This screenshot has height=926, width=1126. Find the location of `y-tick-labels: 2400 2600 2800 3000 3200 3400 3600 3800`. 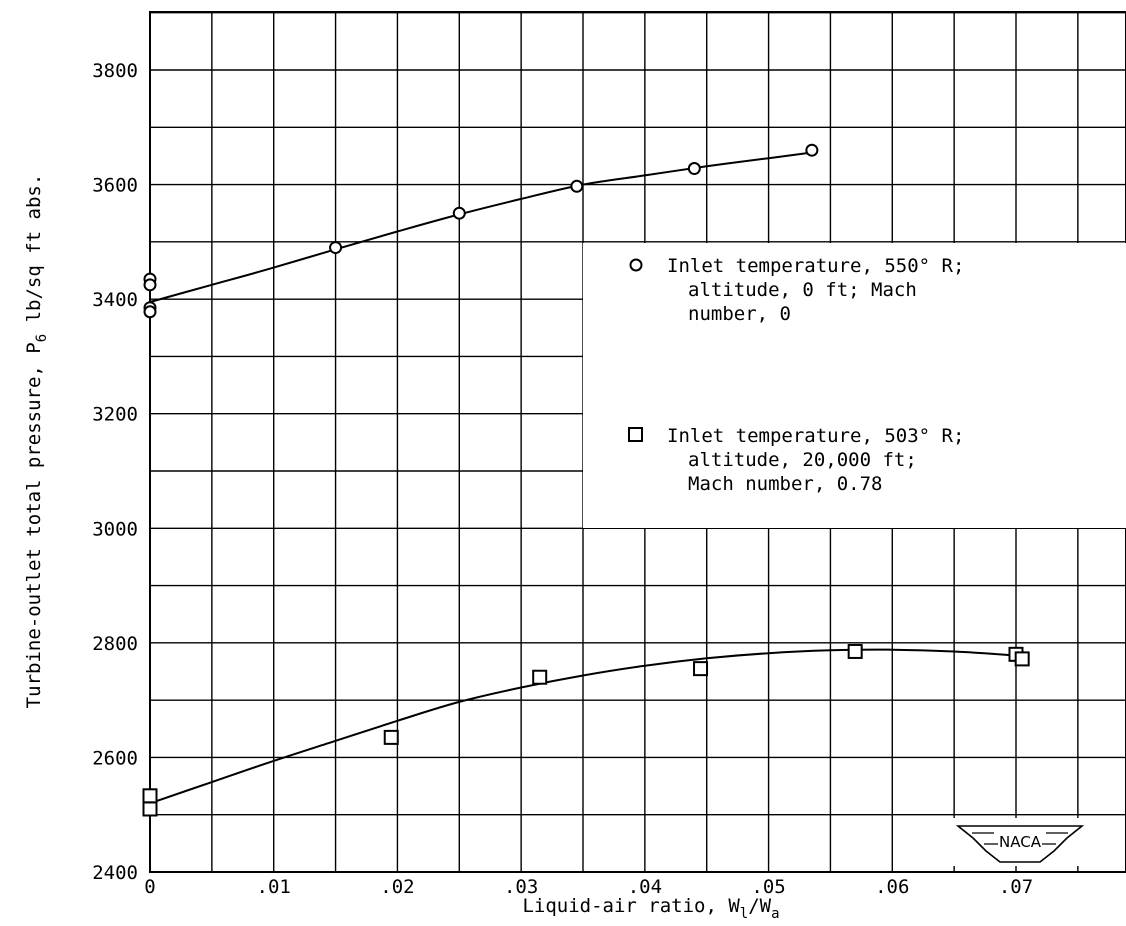

y-tick-labels: 2400 2600 2800 3000 3200 3400 3600 3800 is located at coordinates (115, 472).